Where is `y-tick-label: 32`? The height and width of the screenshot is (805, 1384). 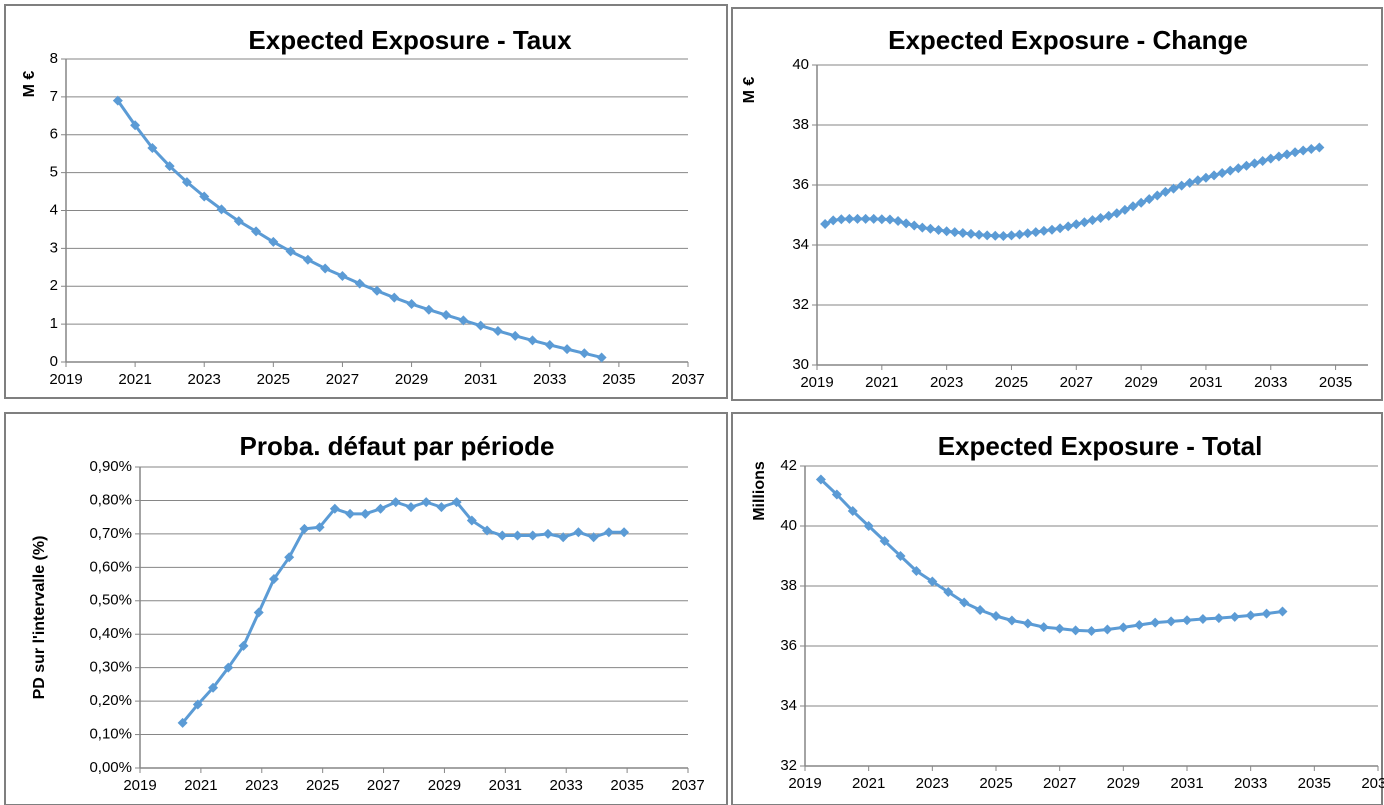 y-tick-label: 32 is located at coordinates (800, 304).